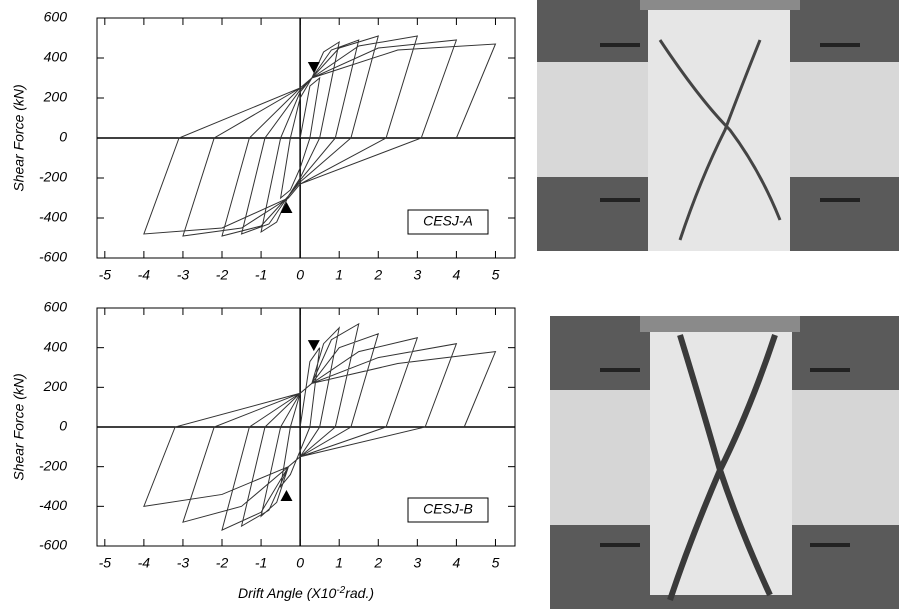 The width and height of the screenshot is (899, 609). I want to click on annotation: CESJ-B, so click(448, 509).